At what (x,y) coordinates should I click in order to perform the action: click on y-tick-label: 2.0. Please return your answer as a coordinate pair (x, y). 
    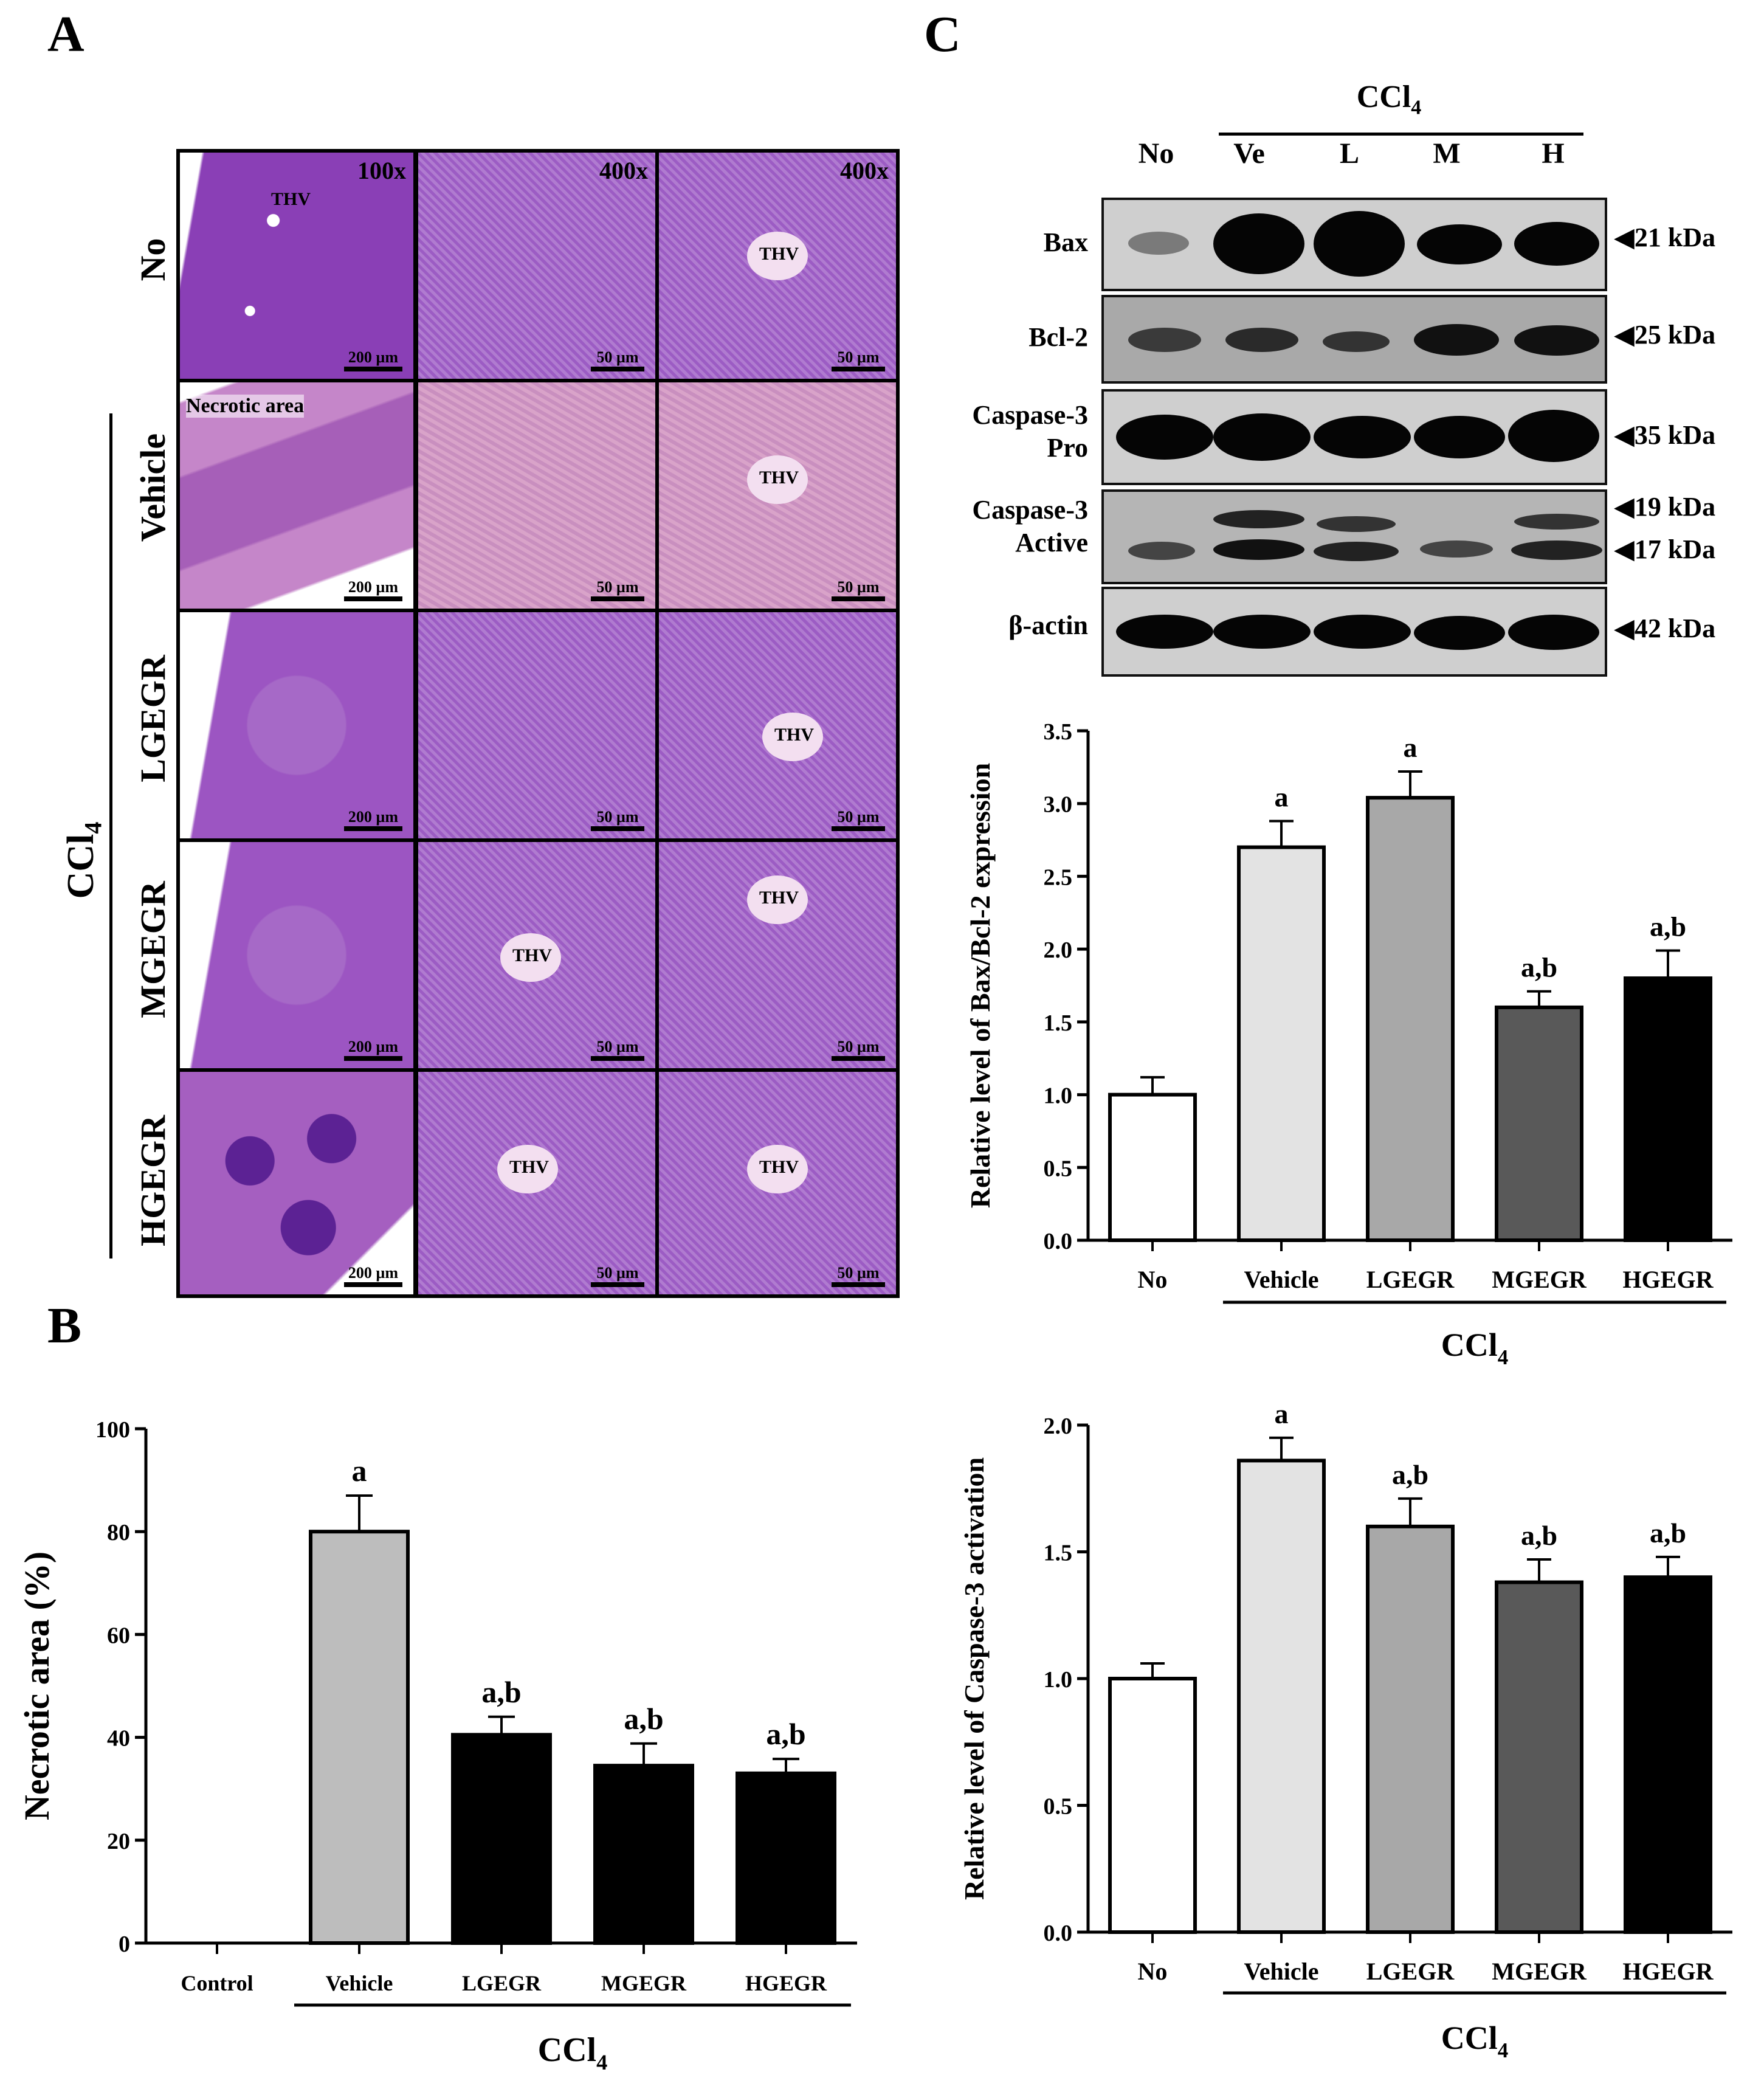
    Looking at the image, I should click on (1058, 1427).